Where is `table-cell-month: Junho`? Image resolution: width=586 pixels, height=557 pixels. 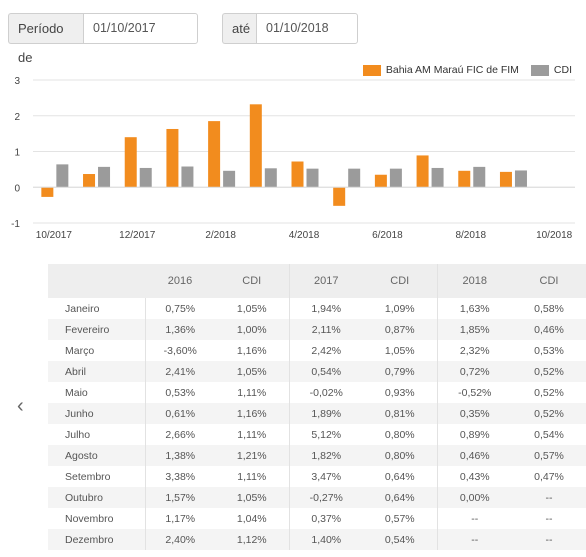 table-cell-month: Junho is located at coordinates (96, 413).